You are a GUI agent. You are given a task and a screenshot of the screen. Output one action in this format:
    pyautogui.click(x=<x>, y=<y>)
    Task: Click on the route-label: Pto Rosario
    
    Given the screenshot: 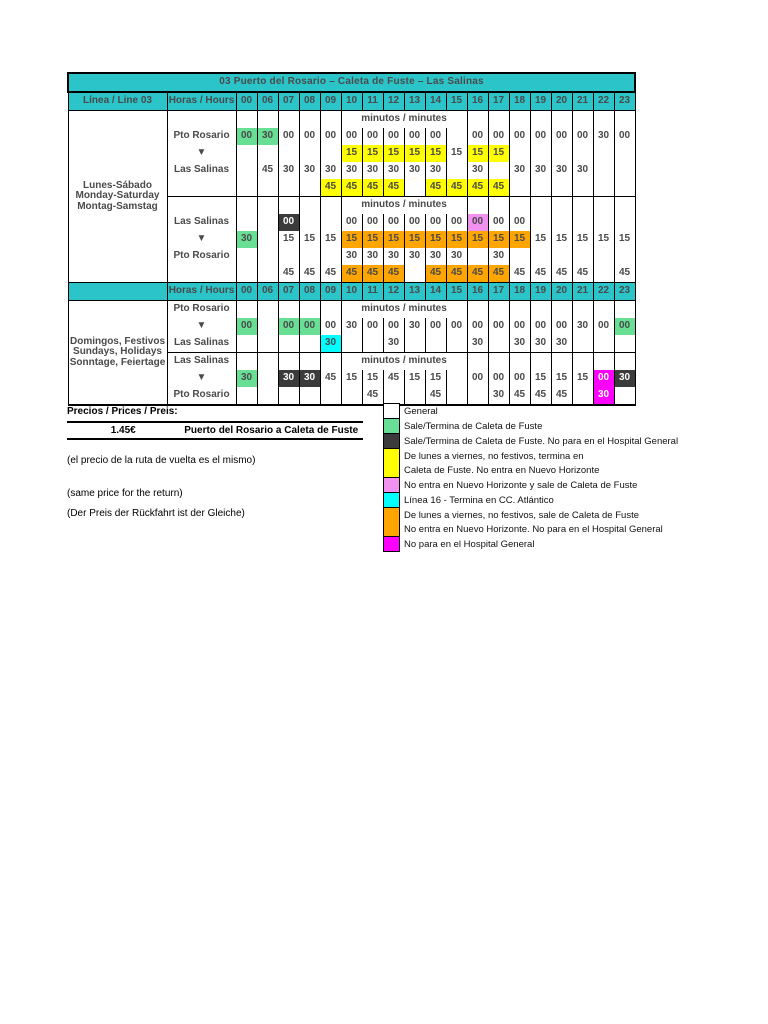 What is the action you would take?
    pyautogui.click(x=201, y=136)
    